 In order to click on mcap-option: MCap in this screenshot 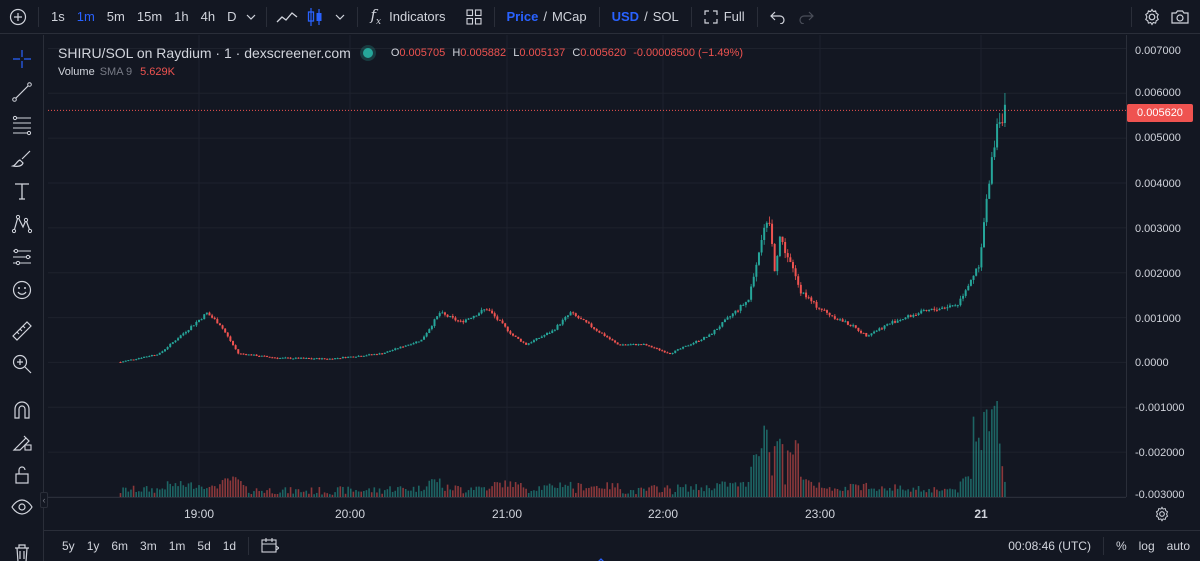, I will do `click(569, 16)`.